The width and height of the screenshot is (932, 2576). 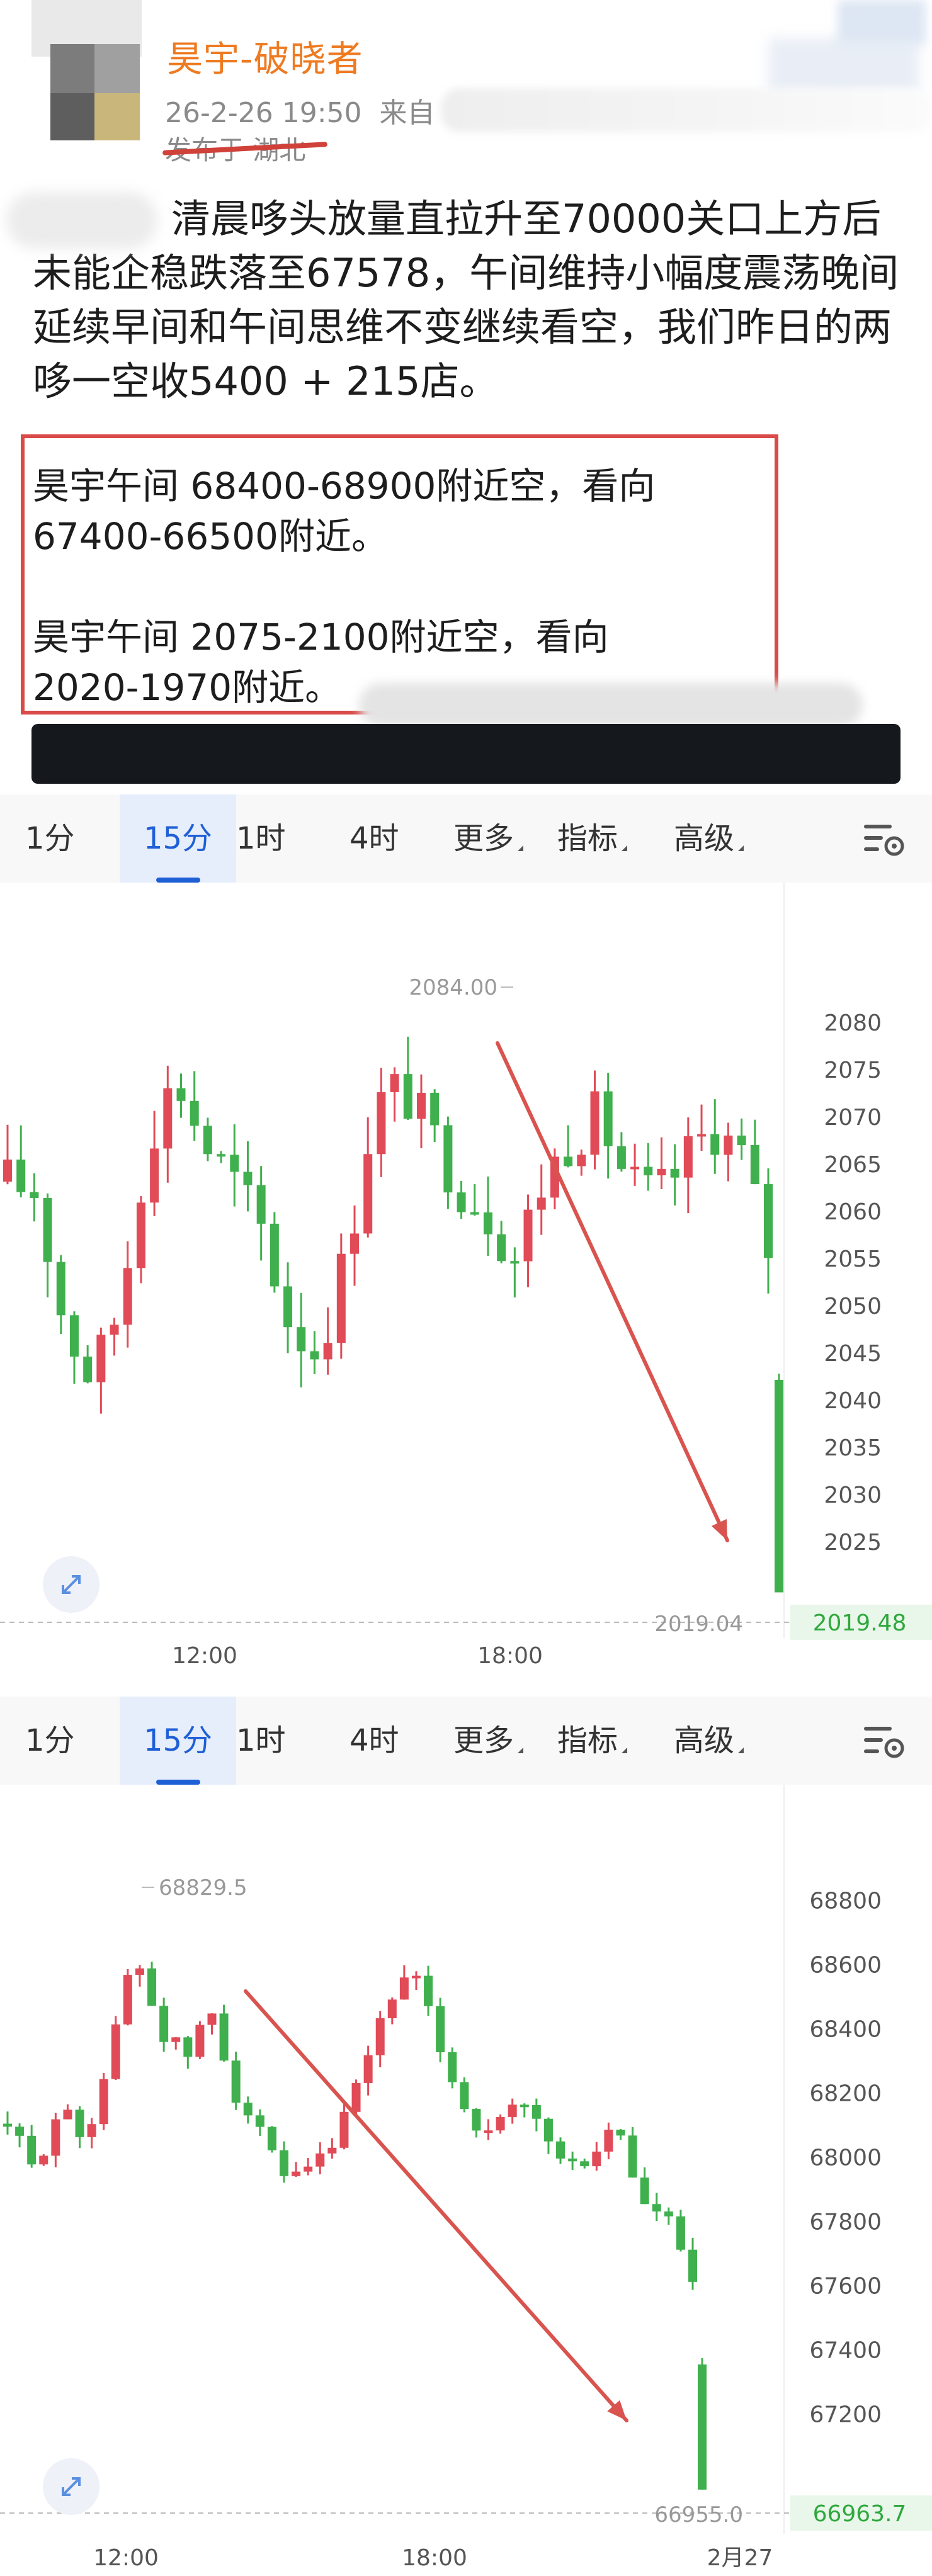 What do you see at coordinates (845, 1901) in the screenshot?
I see `y-tick-label: 68800` at bounding box center [845, 1901].